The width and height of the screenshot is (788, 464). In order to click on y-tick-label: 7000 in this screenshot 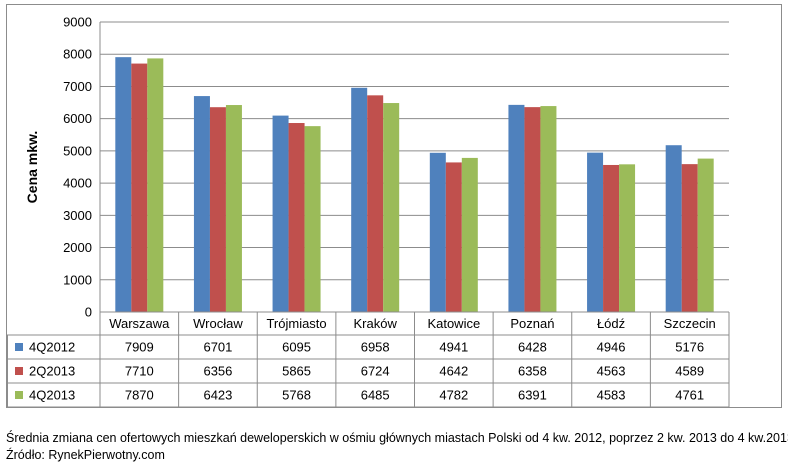, I will do `click(77, 86)`.